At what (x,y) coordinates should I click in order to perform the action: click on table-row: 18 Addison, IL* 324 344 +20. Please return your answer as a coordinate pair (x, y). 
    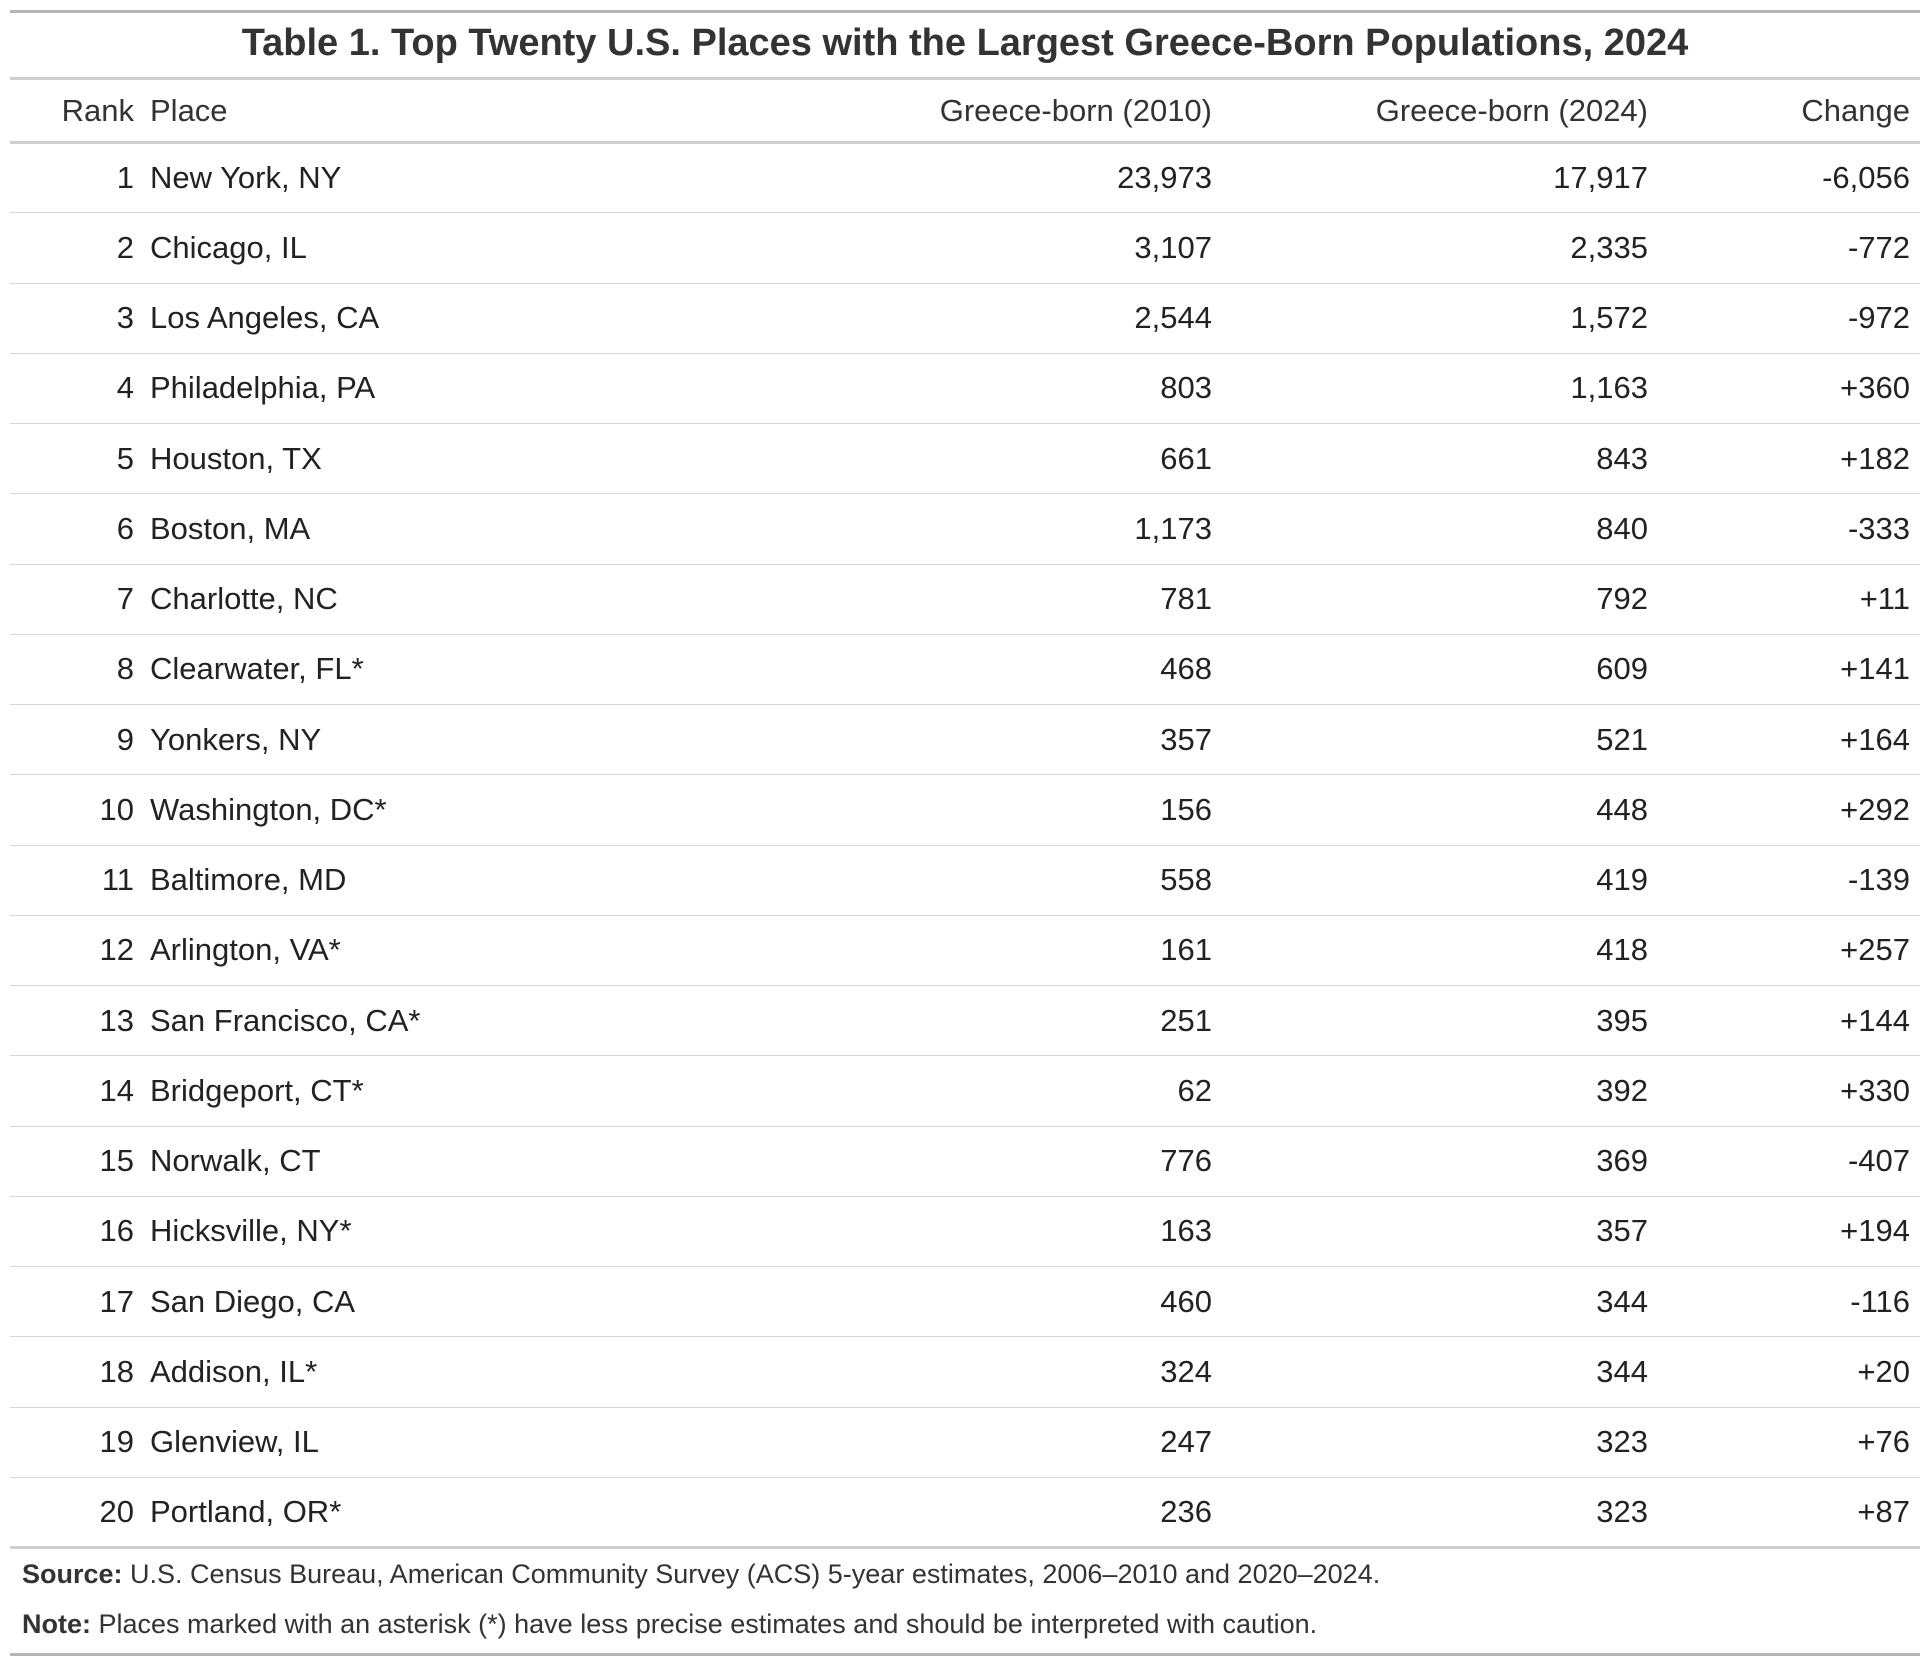
    Looking at the image, I should click on (965, 1372).